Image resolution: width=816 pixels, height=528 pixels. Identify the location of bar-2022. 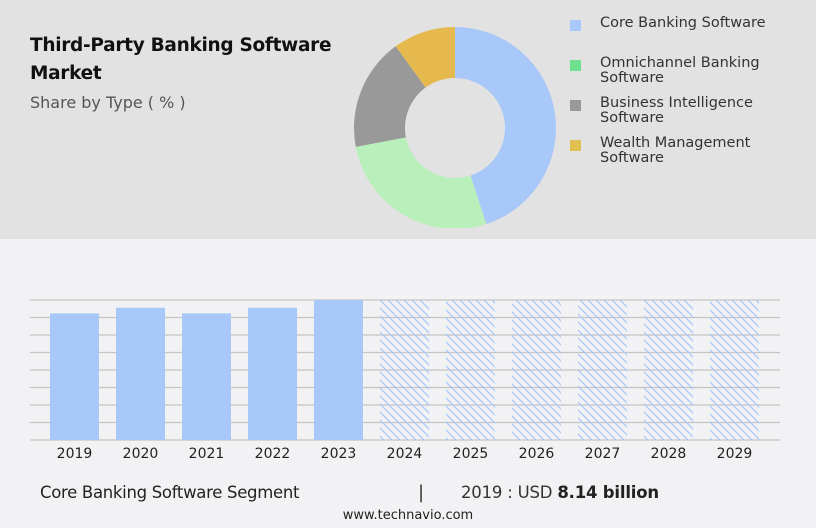
(272, 373).